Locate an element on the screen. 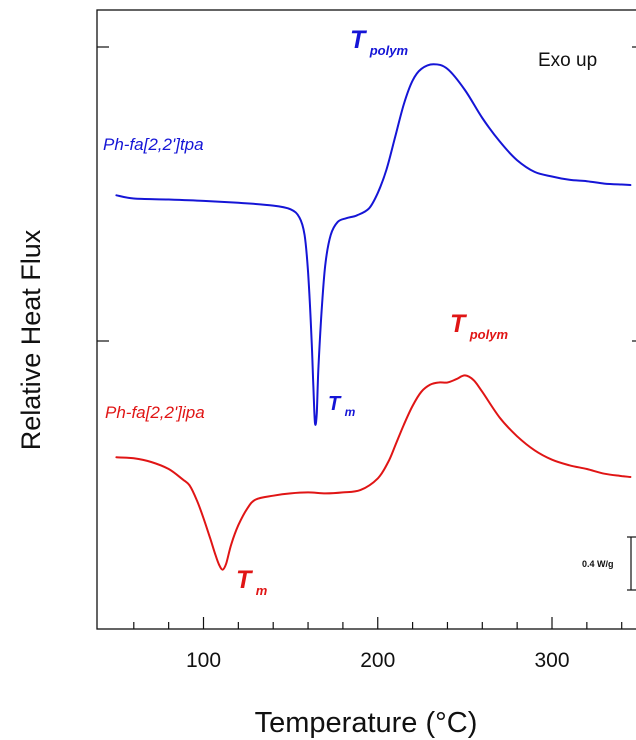 Image resolution: width=636 pixels, height=740 pixels. tpa-melt-label: T m is located at coordinates (342, 406).